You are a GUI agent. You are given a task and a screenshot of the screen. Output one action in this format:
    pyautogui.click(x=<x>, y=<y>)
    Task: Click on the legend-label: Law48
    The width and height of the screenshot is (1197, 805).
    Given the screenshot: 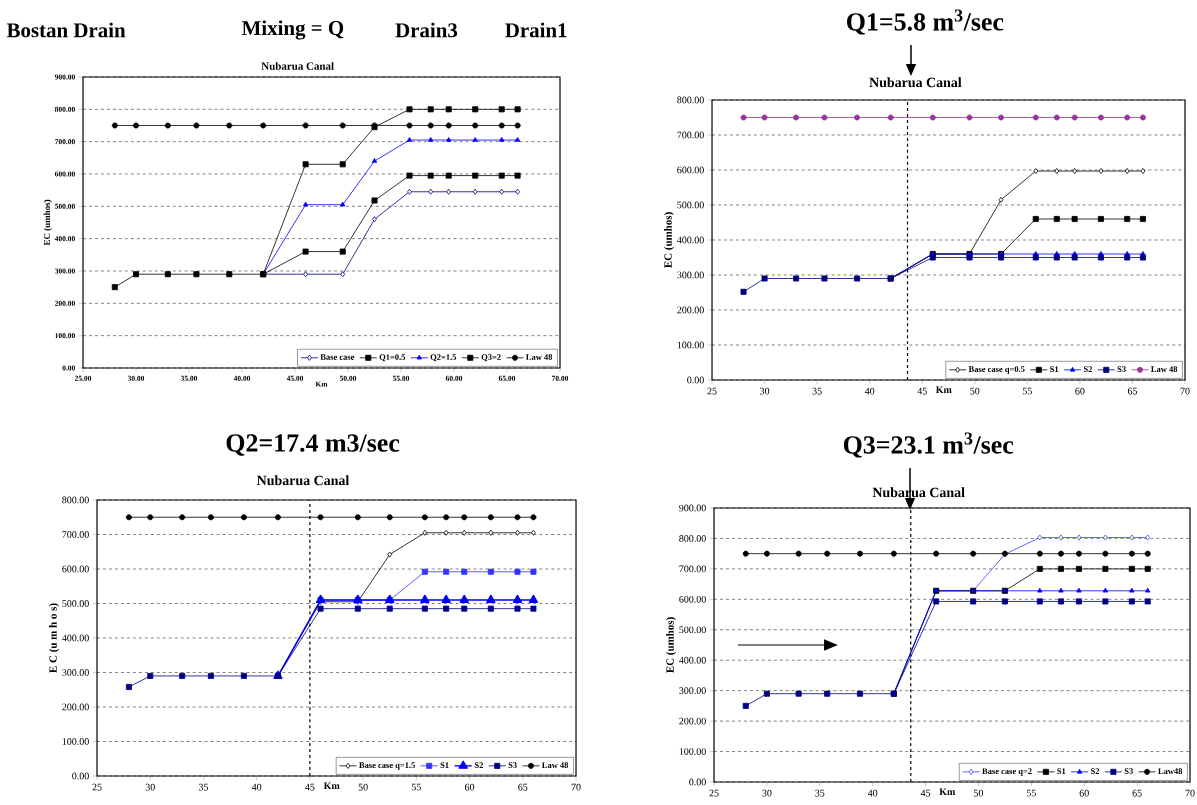 What is the action you would take?
    pyautogui.click(x=1170, y=771)
    